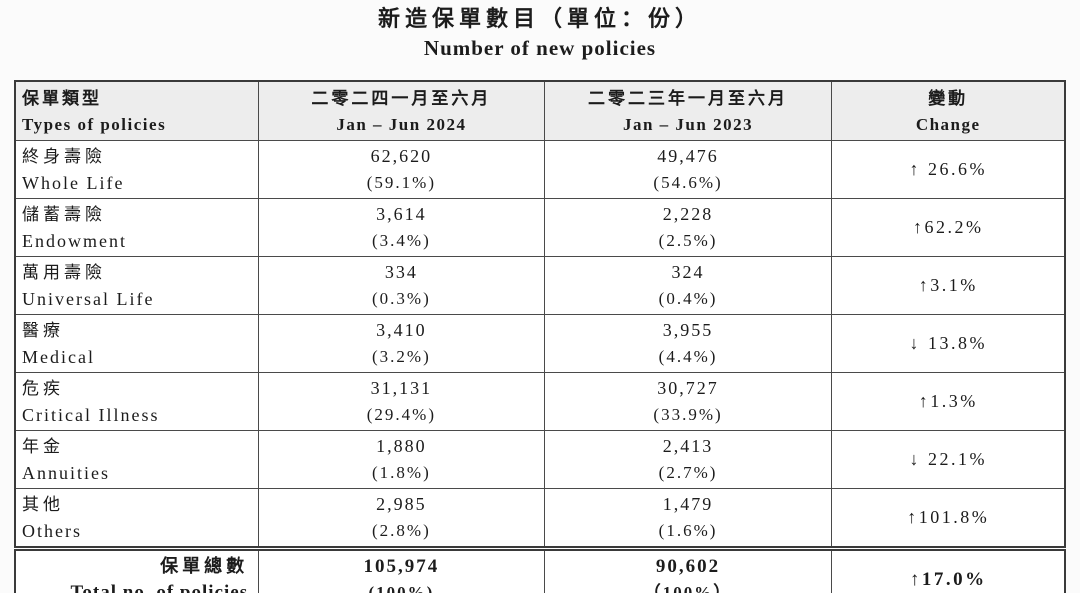  Describe the element at coordinates (948, 227) in the screenshot. I see `change-value: ↑62.2%` at that location.